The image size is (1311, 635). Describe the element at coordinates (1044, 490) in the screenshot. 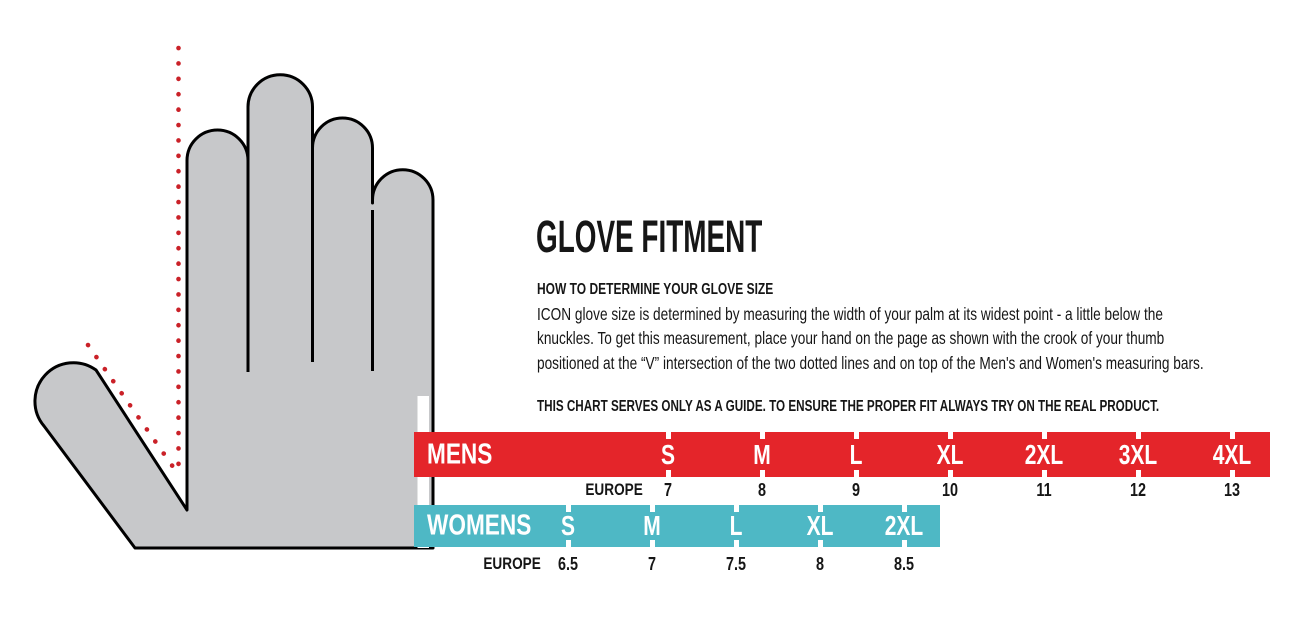

I see `mens-europe-value-11: 11` at that location.